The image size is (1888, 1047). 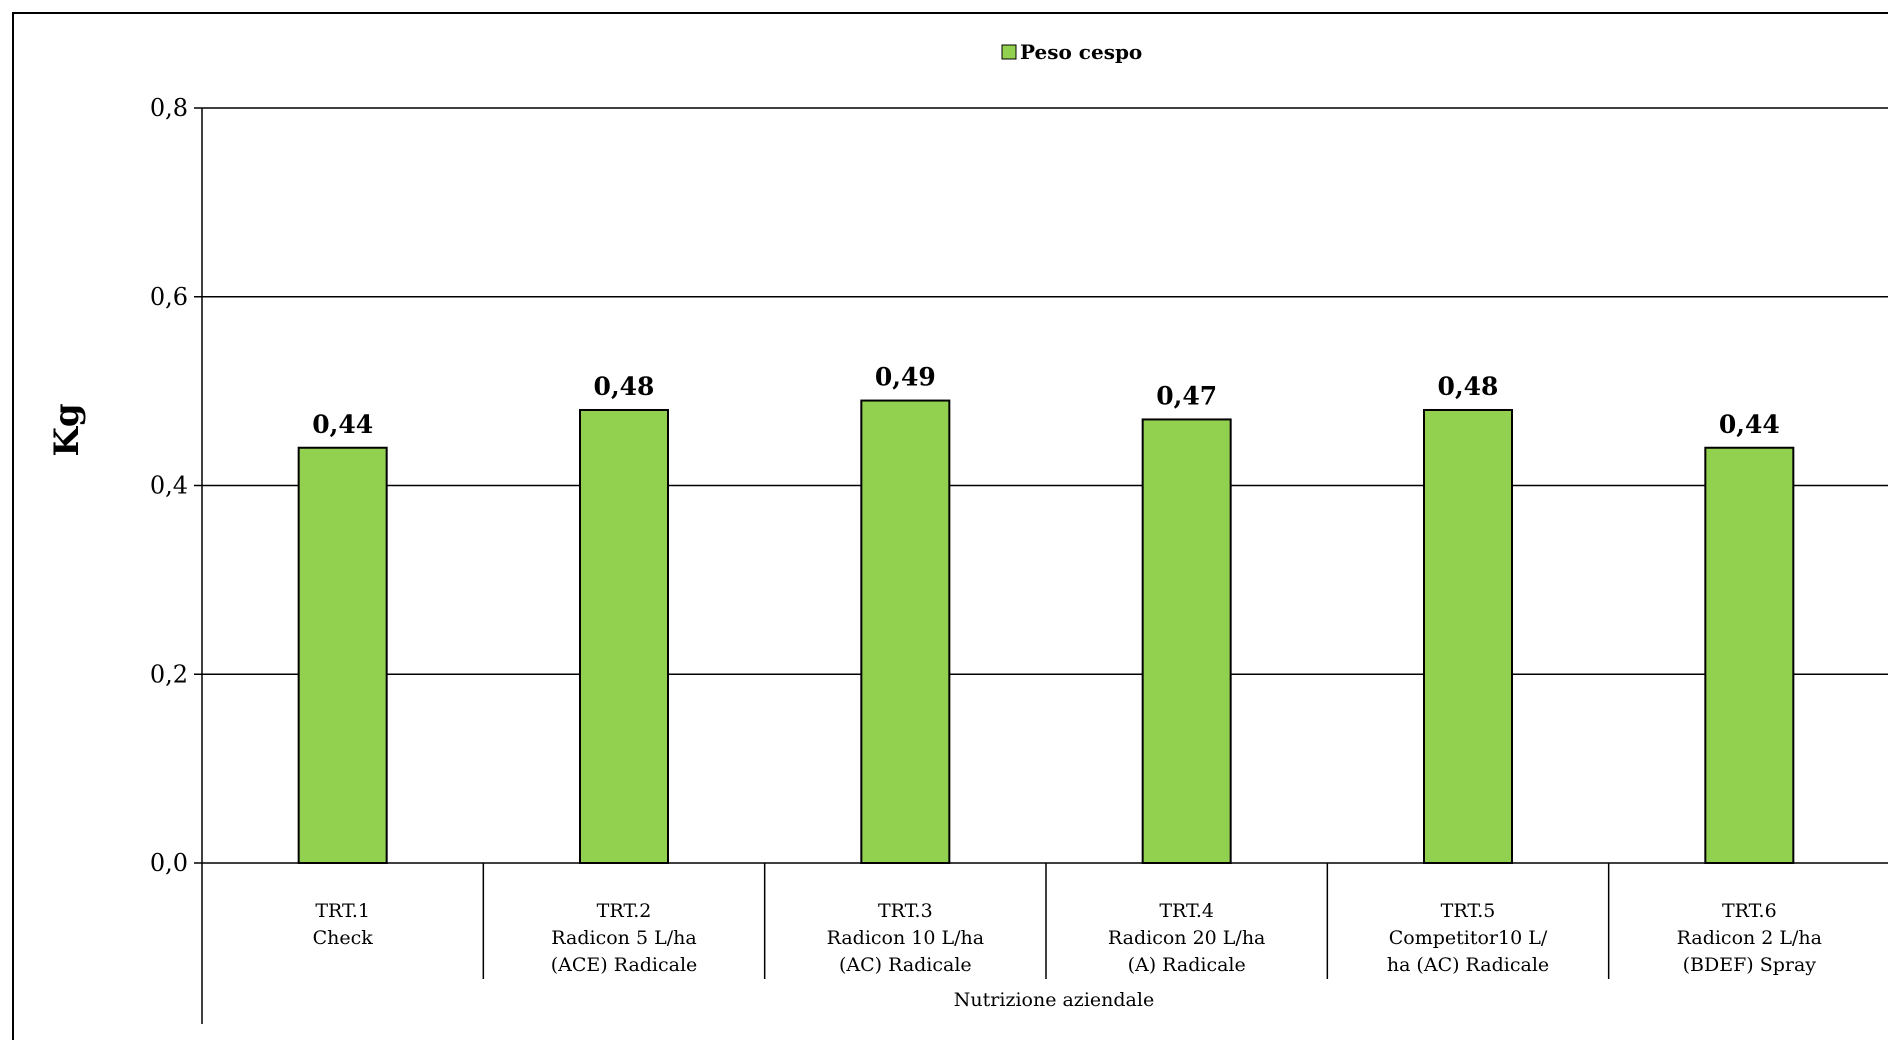 I want to click on x-category-label: Radicon 5 L/ha, so click(x=623, y=938).